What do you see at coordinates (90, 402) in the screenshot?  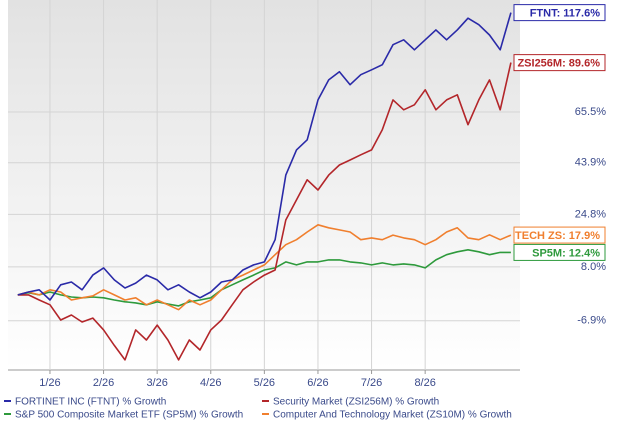 I see `legend-label: FORTINET INC (FTNT) % Growth` at bounding box center [90, 402].